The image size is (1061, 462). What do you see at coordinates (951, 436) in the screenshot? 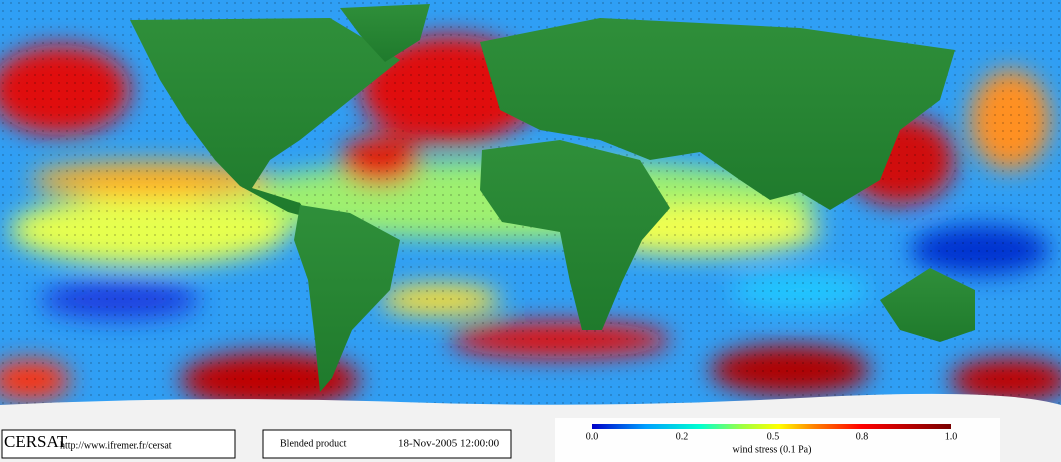
I see `colorbar-tick-label: 1.0` at bounding box center [951, 436].